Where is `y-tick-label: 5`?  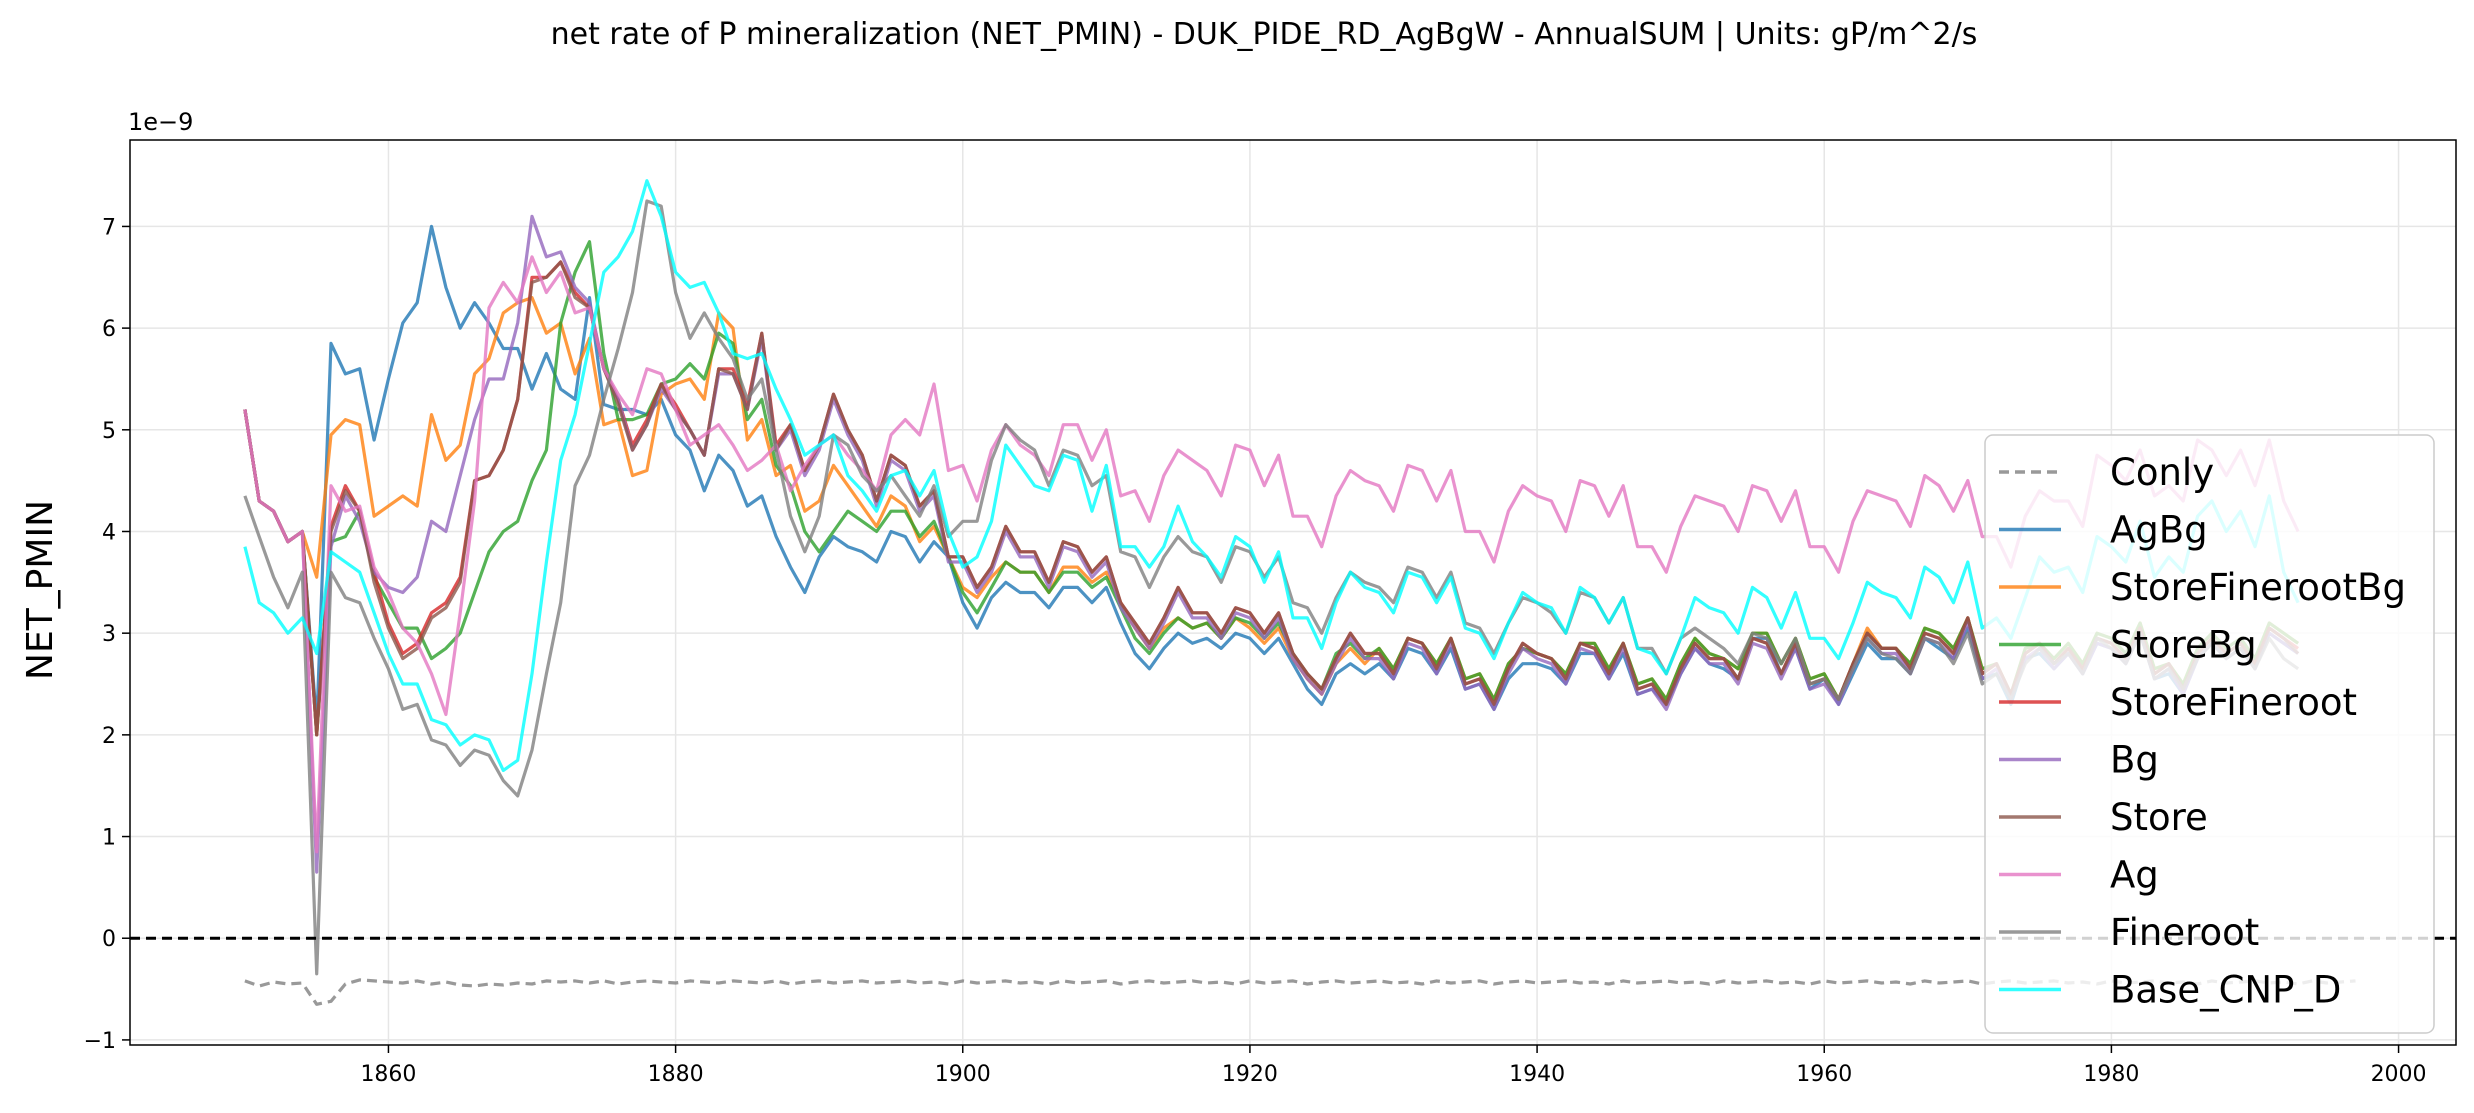 y-tick-label: 5 is located at coordinates (109, 431).